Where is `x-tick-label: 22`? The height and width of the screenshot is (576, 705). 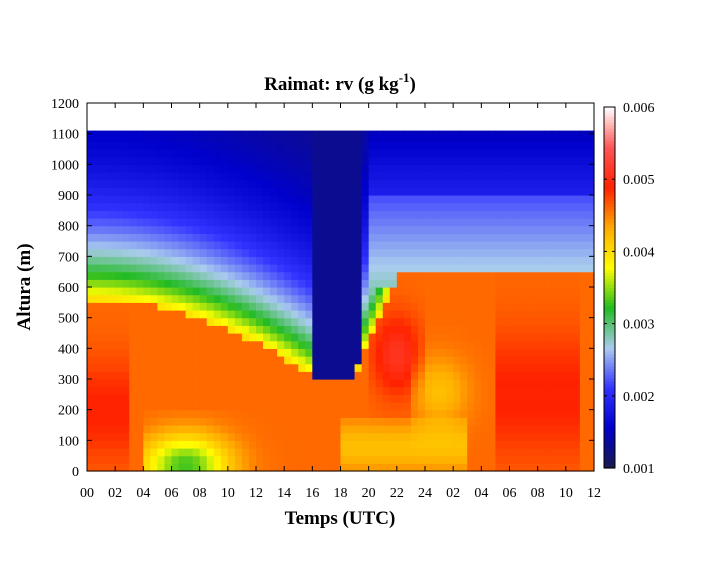 x-tick-label: 22 is located at coordinates (397, 493).